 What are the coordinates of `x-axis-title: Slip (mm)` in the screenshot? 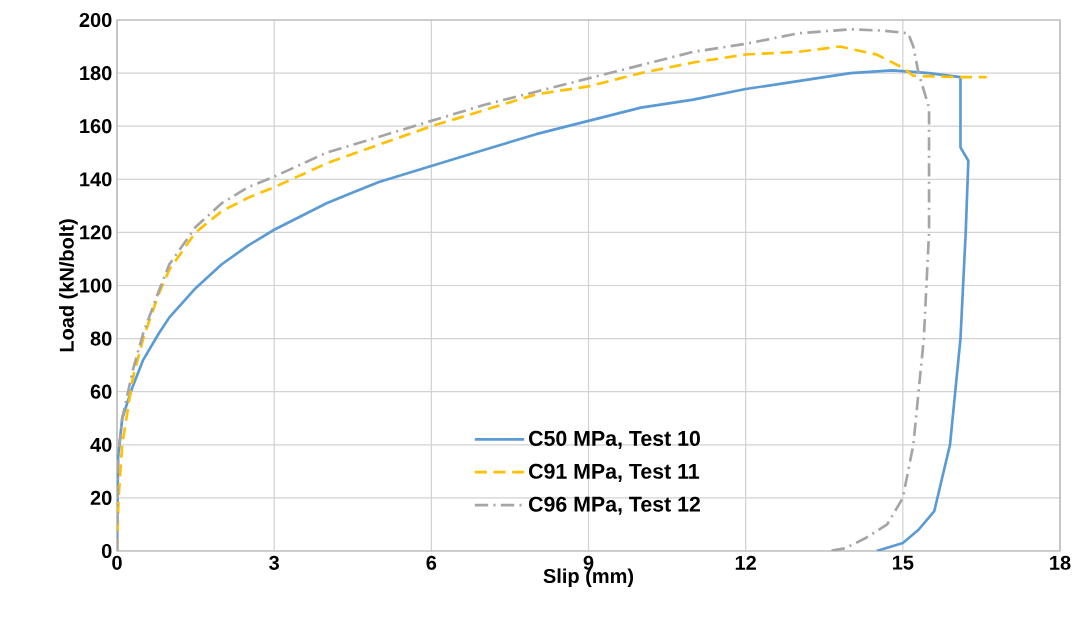 It's located at (588, 578).